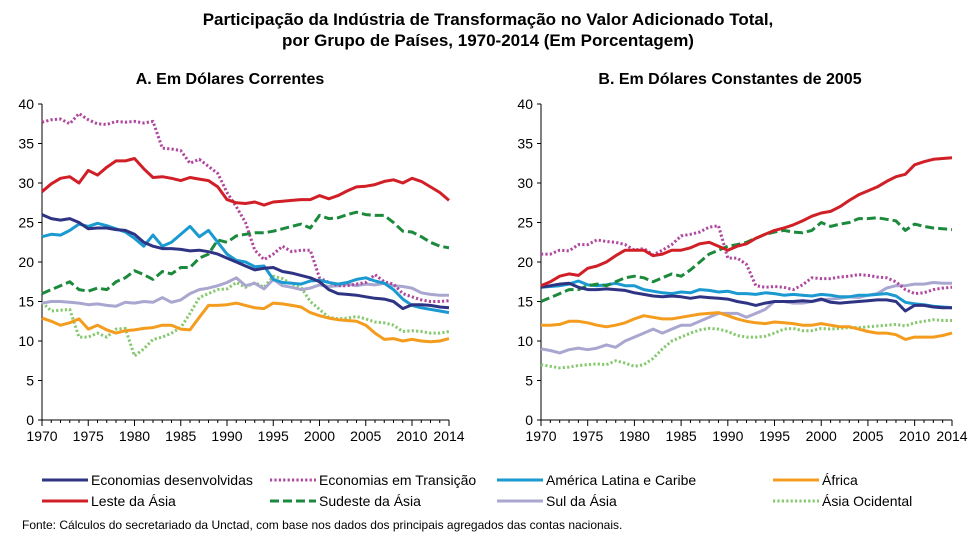 The height and width of the screenshot is (543, 977). Describe the element at coordinates (581, 501) in the screenshot. I see `legend-label-sul-da-asia: Sul da Ásia` at that location.